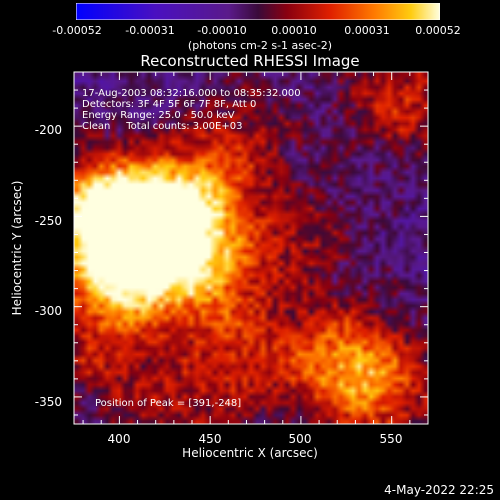 Image resolution: width=500 pixels, height=500 pixels. I want to click on time-range: 17-Aug-2003 08:32:16.000 to 08:35:32.000, so click(191, 93).